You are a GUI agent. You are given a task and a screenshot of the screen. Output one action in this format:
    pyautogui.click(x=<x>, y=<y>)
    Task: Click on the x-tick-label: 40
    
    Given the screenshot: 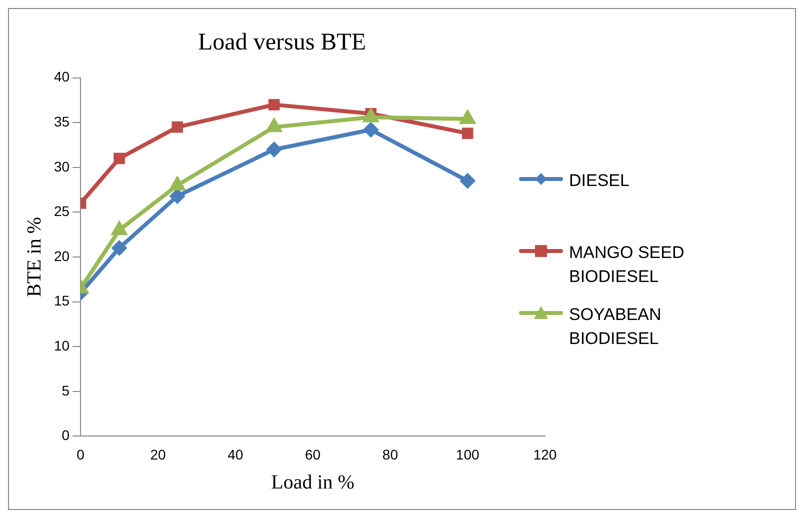 What is the action you would take?
    pyautogui.click(x=236, y=454)
    